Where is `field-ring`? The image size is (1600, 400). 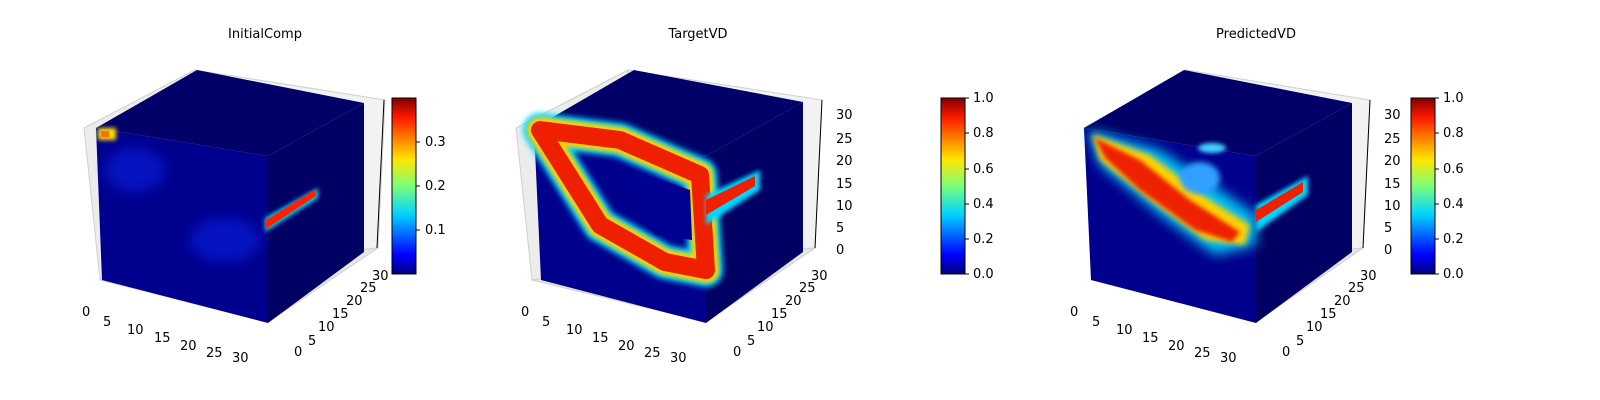
field-ring is located at coordinates (623, 200).